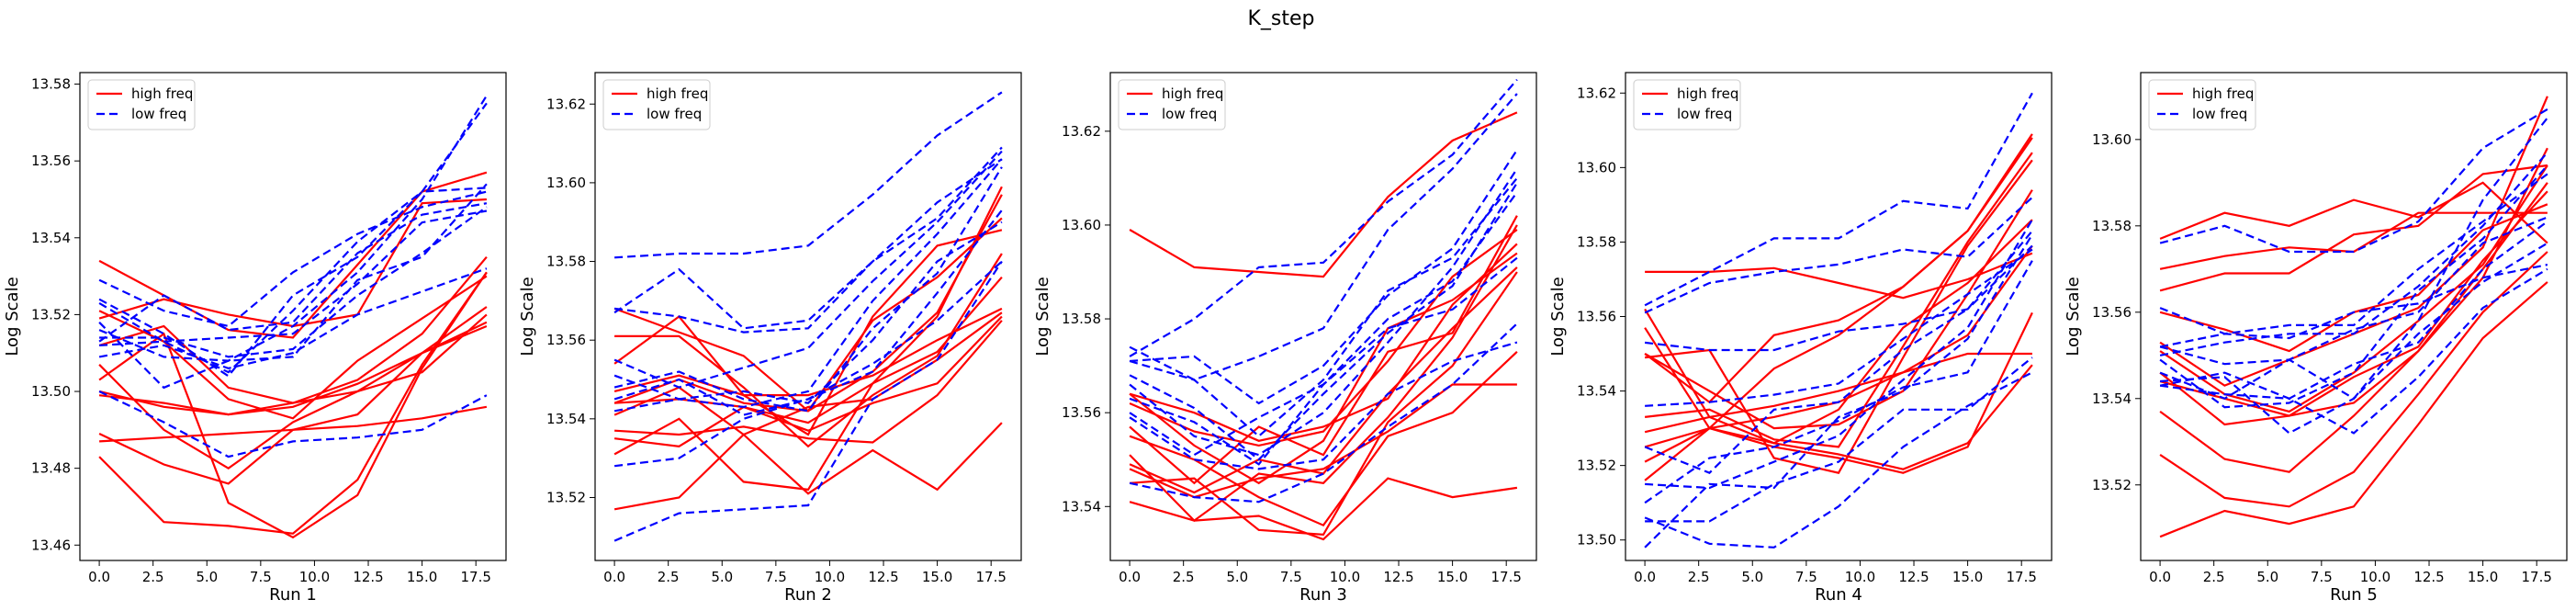 The height and width of the screenshot is (611, 2576). Describe the element at coordinates (422, 577) in the screenshot. I see `x-tick-label: 15.0` at that location.